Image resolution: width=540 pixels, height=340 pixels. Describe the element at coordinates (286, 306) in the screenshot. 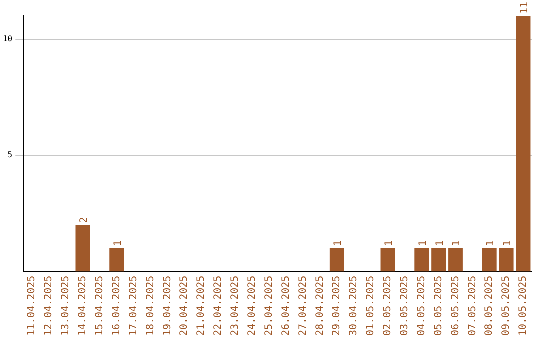

I see `x-tick-label: 26.04.2025` at that location.